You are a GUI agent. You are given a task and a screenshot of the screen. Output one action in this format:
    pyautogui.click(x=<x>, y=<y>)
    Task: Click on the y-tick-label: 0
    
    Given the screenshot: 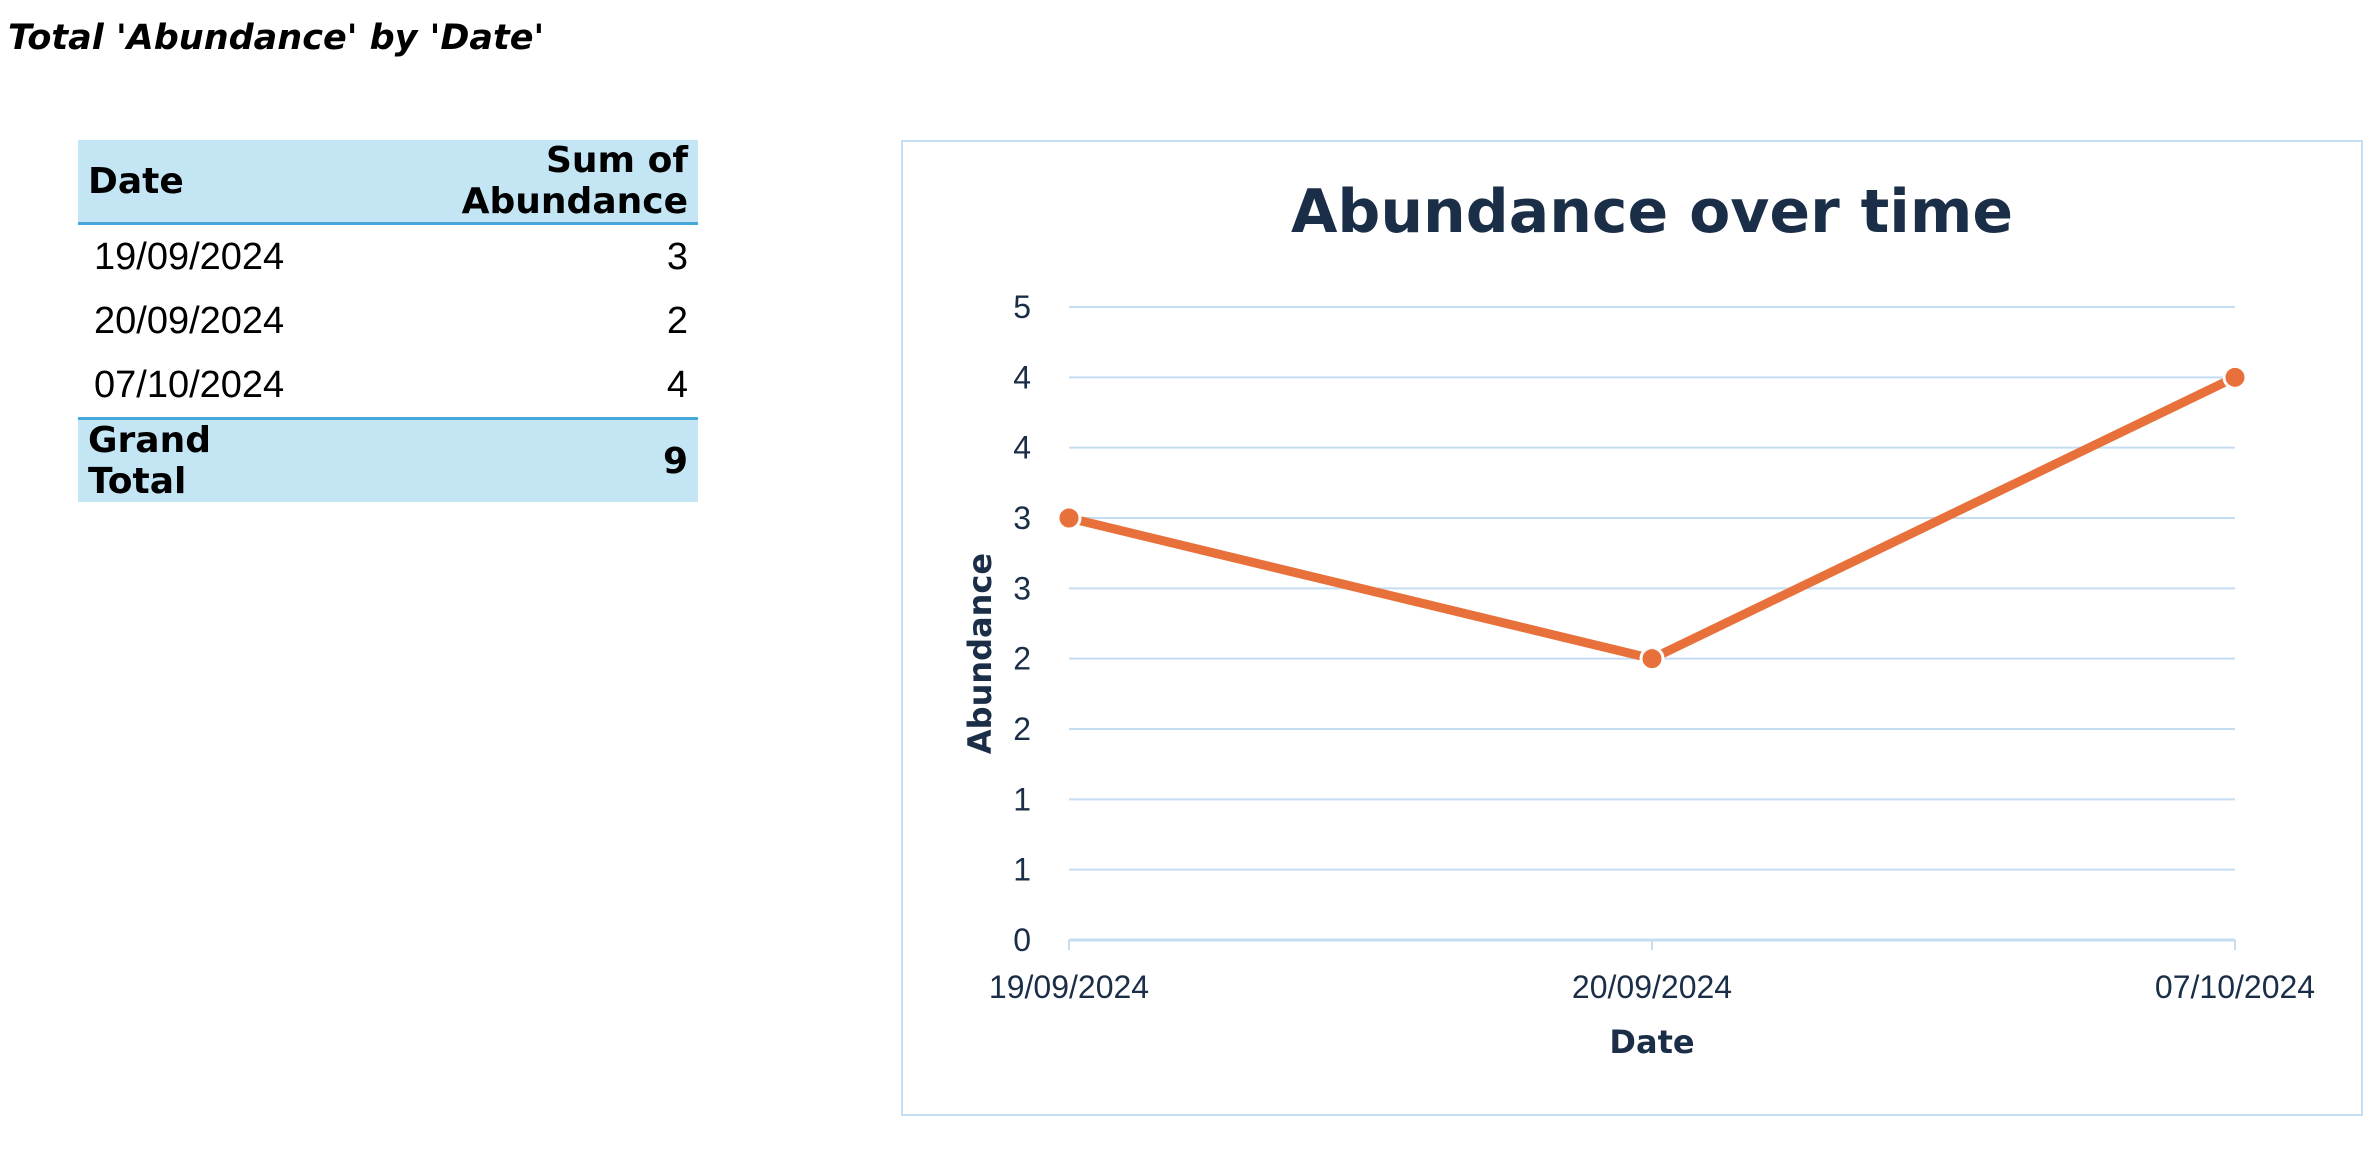 What is the action you would take?
    pyautogui.click(x=1022, y=940)
    